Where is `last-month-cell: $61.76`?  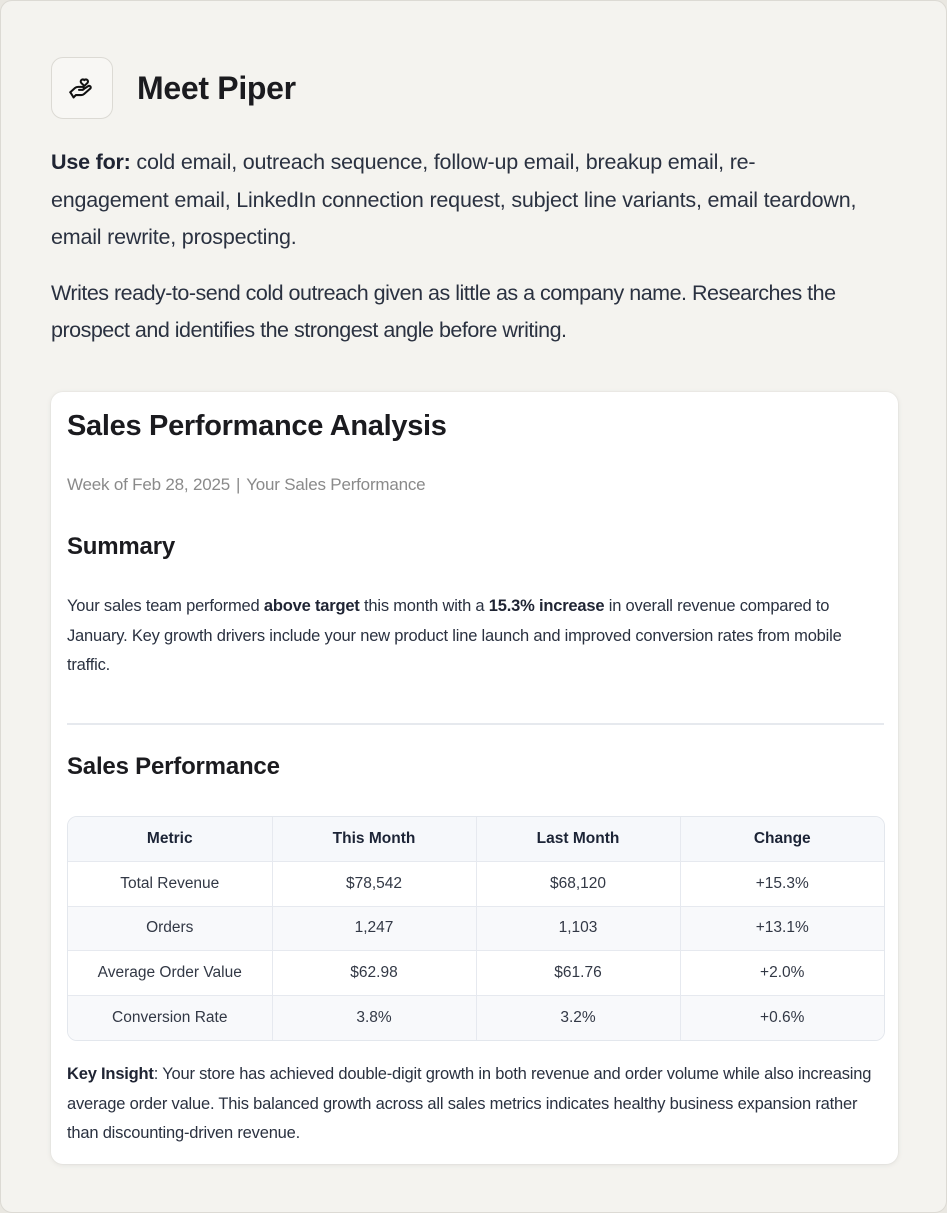 last-month-cell: $61.76 is located at coordinates (578, 973).